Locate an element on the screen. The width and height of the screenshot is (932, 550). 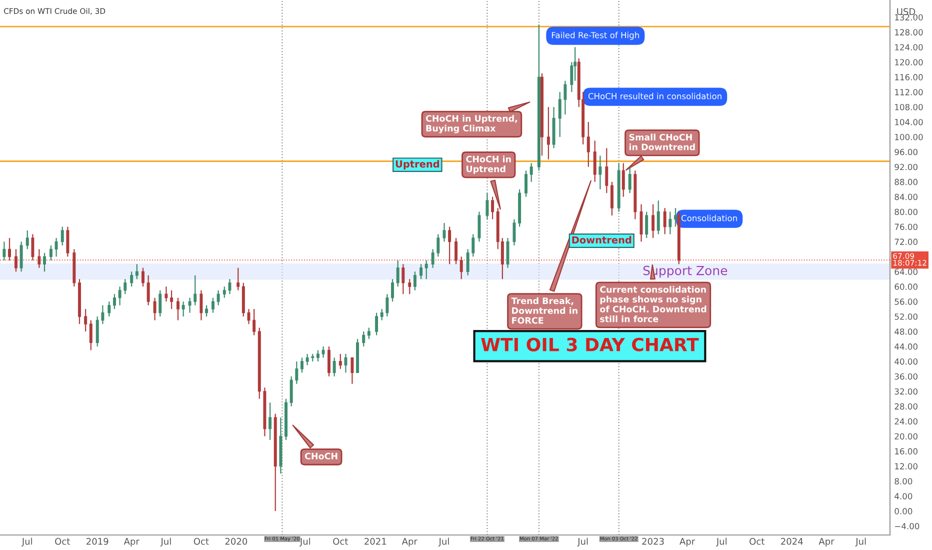
y-tick-label: 72.00 is located at coordinates (906, 241).